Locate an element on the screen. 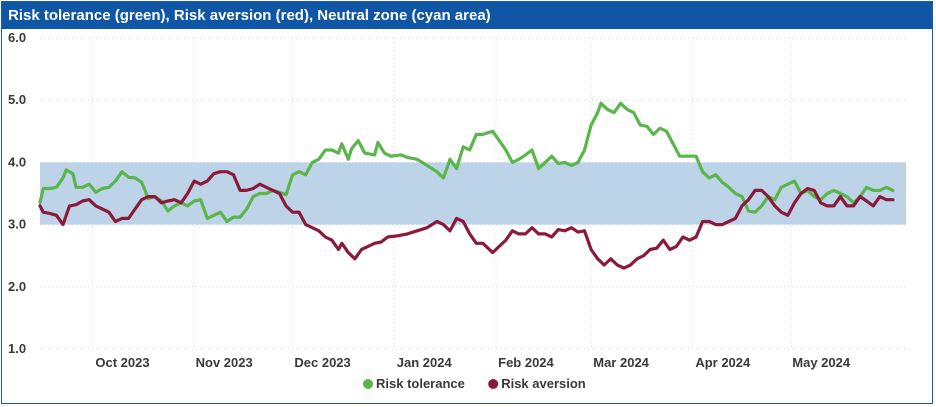  x-tick-label: May 2024 is located at coordinates (821, 362).